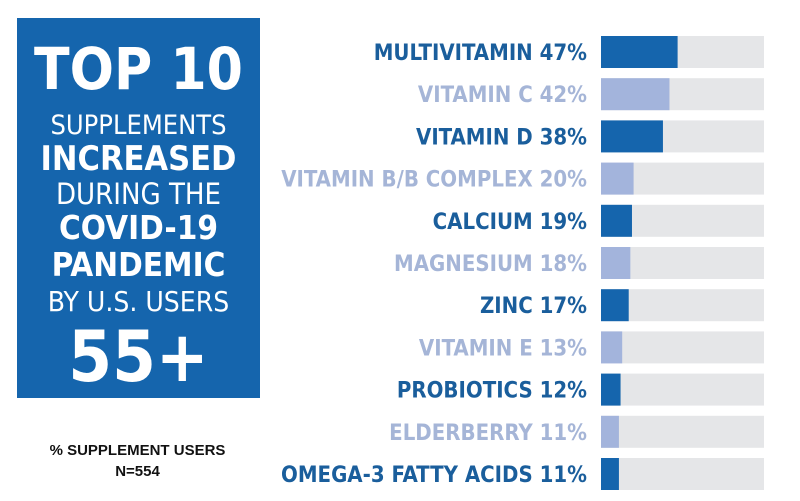  I want to click on title-line-6: BY U.S. USERS, so click(138, 301).